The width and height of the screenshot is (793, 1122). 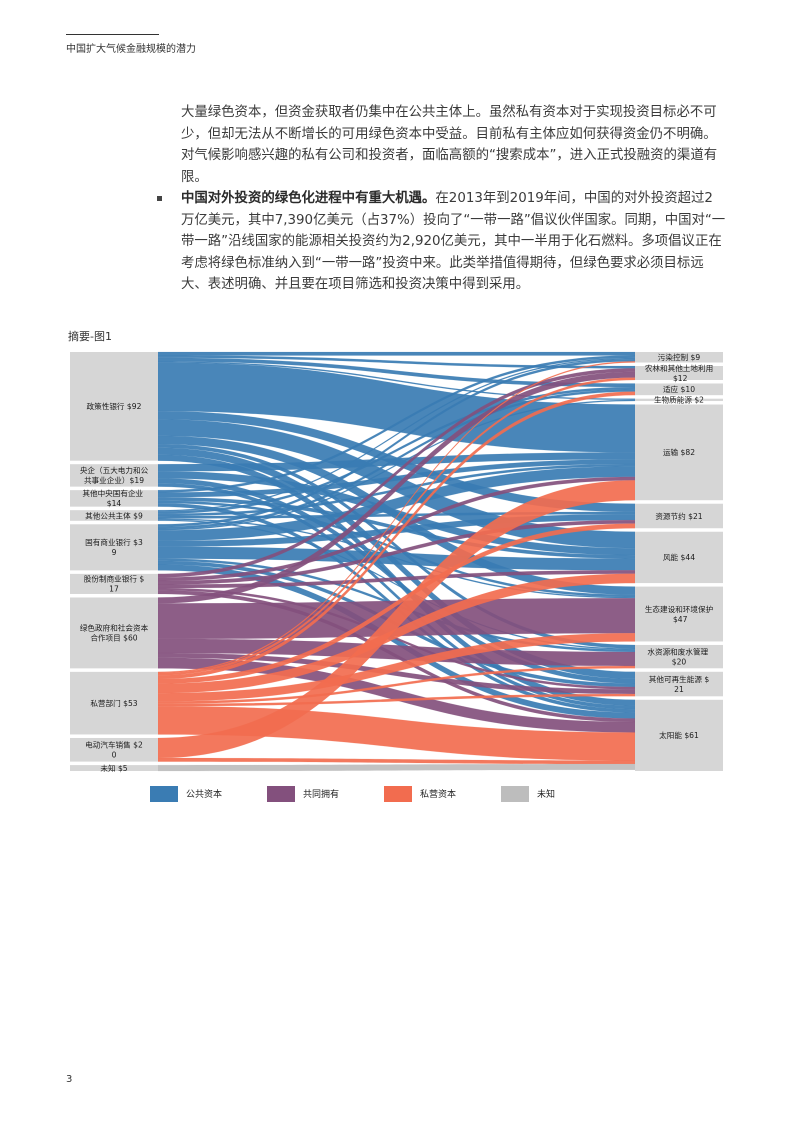 What do you see at coordinates (69, 1079) in the screenshot?
I see `page-number: 3` at bounding box center [69, 1079].